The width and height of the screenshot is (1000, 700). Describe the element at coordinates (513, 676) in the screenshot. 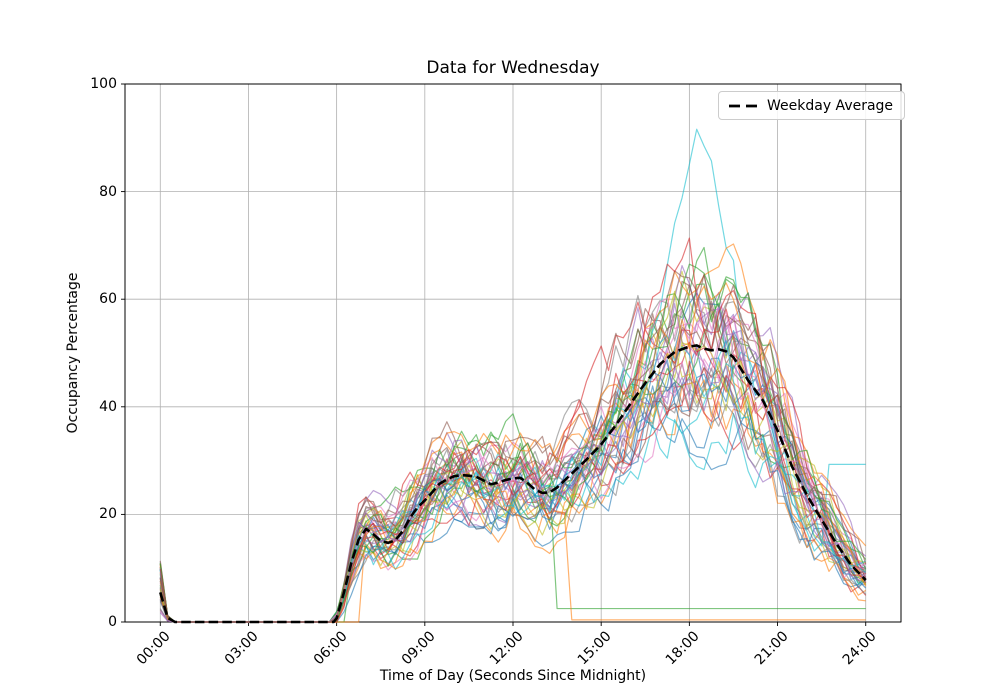

I see `x-axis-label: Time of Day (Seconds Since Midnight)` at that location.